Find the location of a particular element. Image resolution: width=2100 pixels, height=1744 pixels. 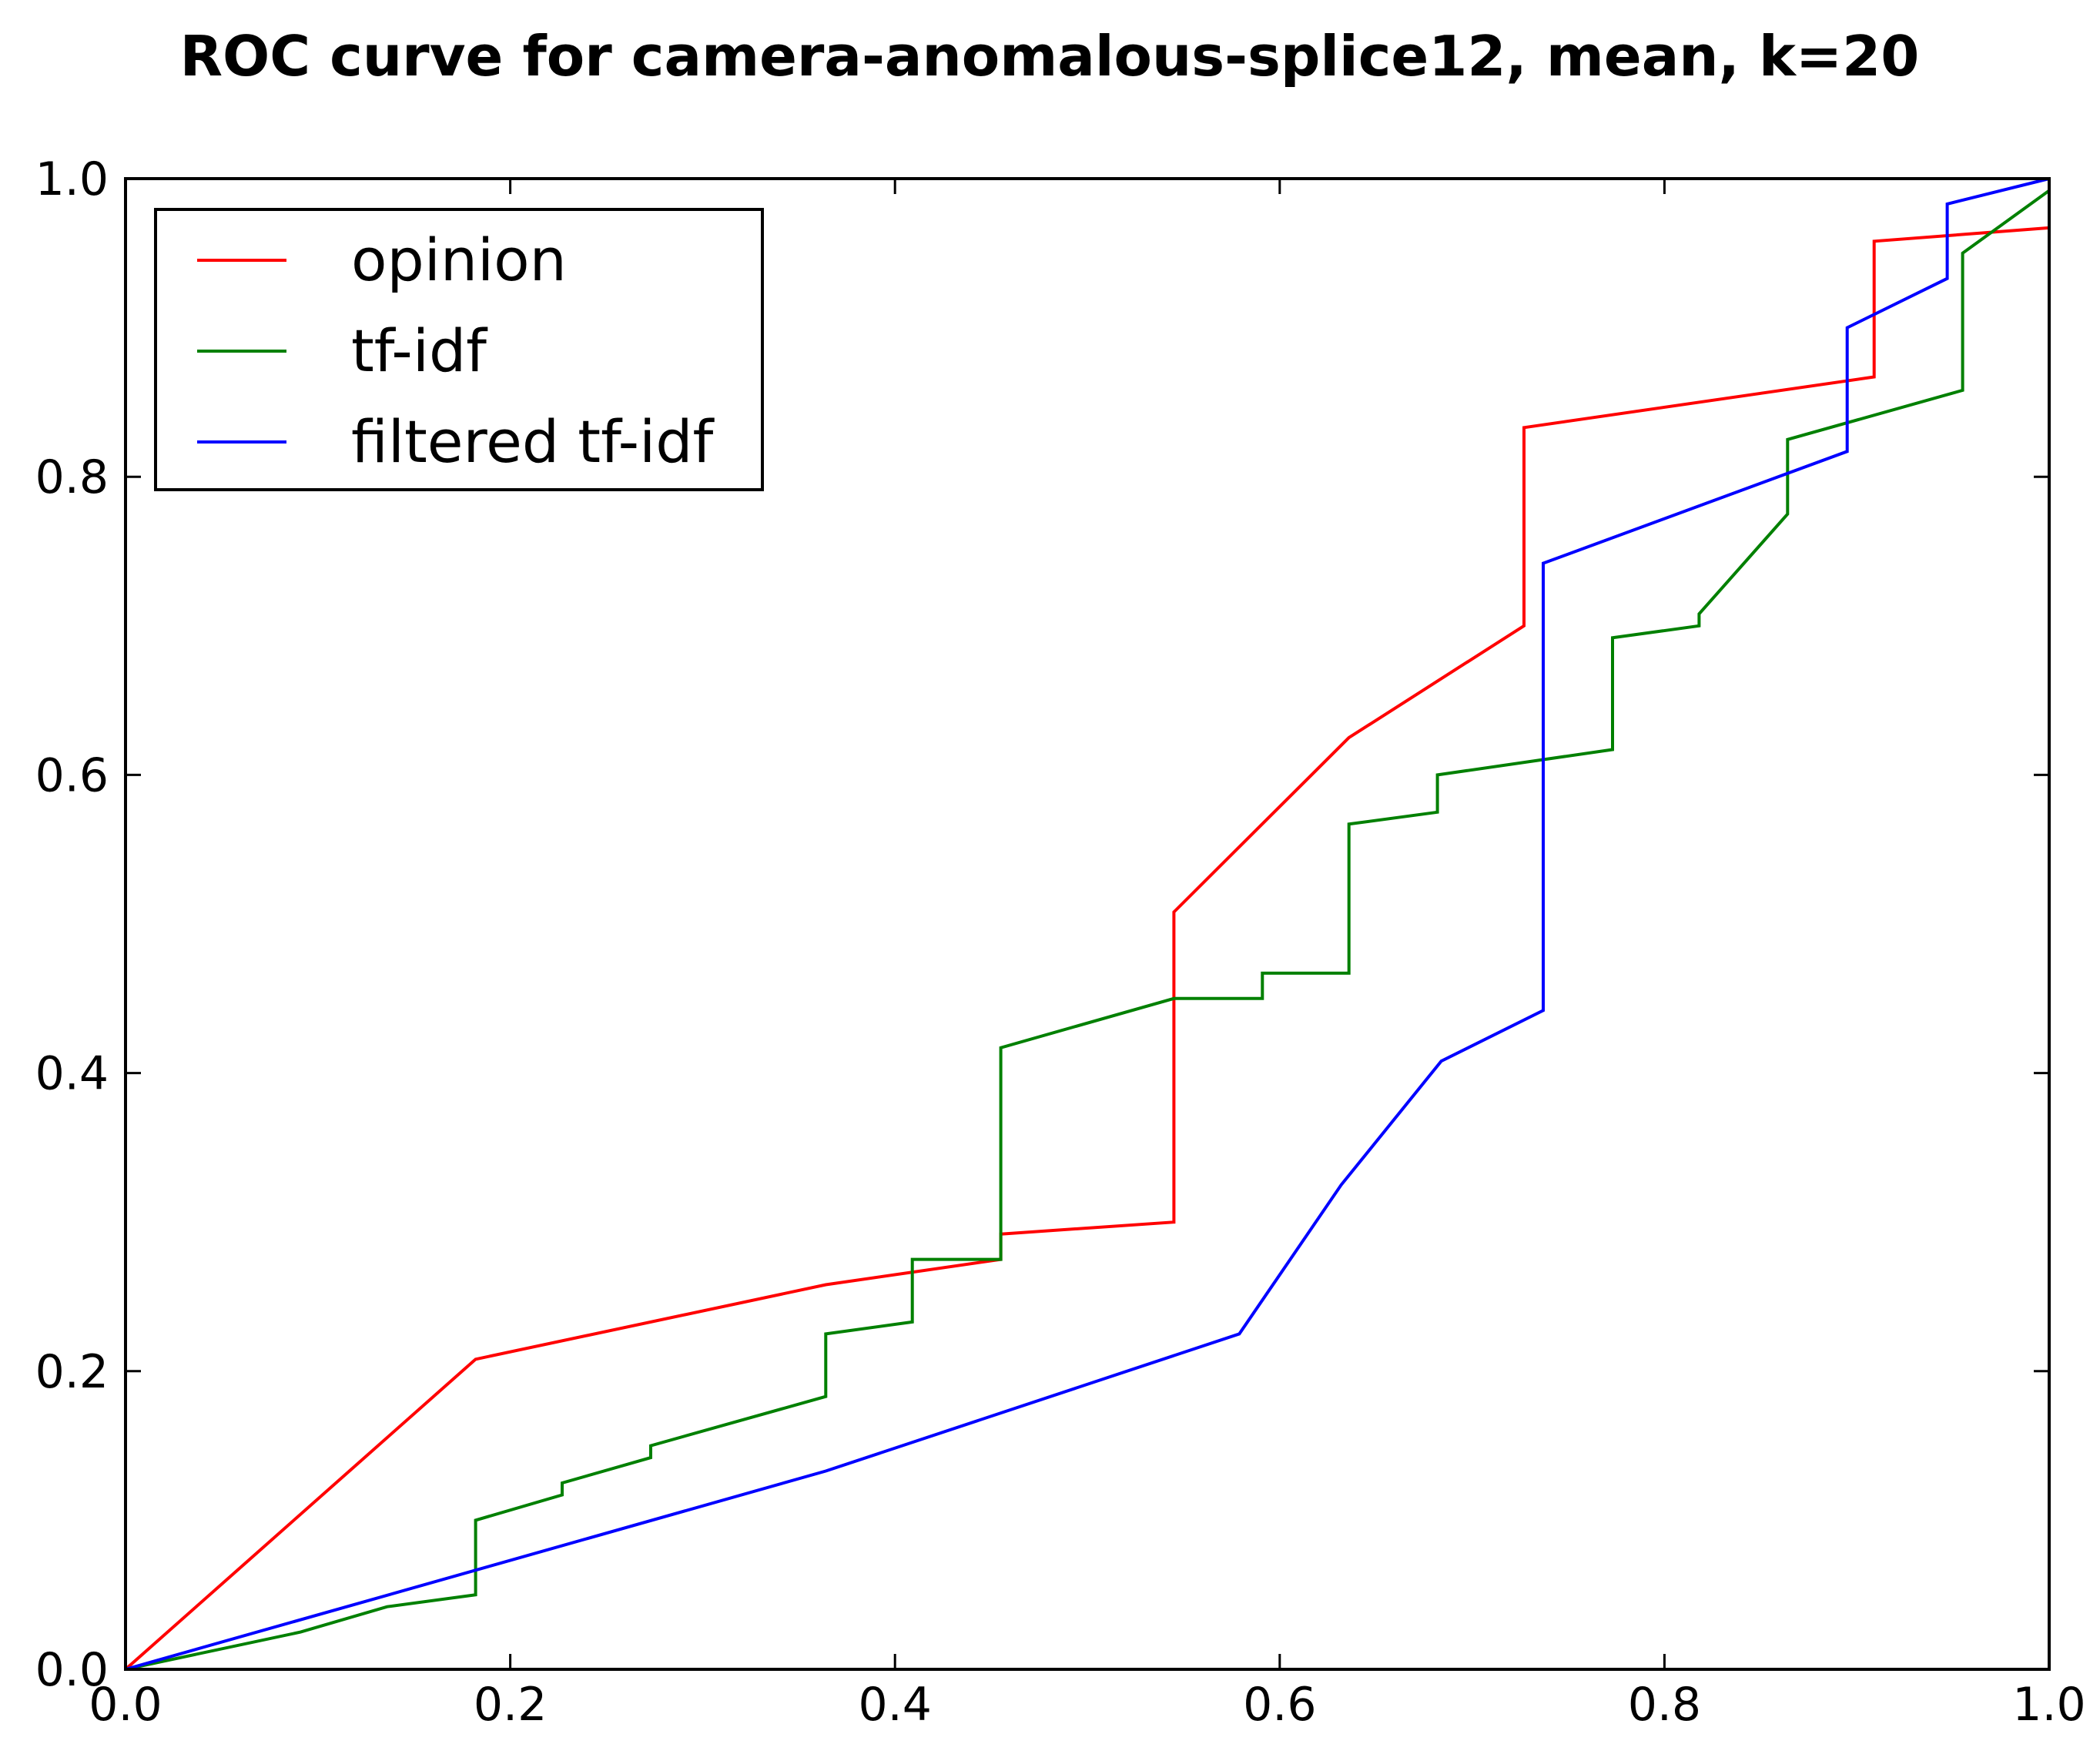

y-tick-label: 0.6 is located at coordinates (72, 775).